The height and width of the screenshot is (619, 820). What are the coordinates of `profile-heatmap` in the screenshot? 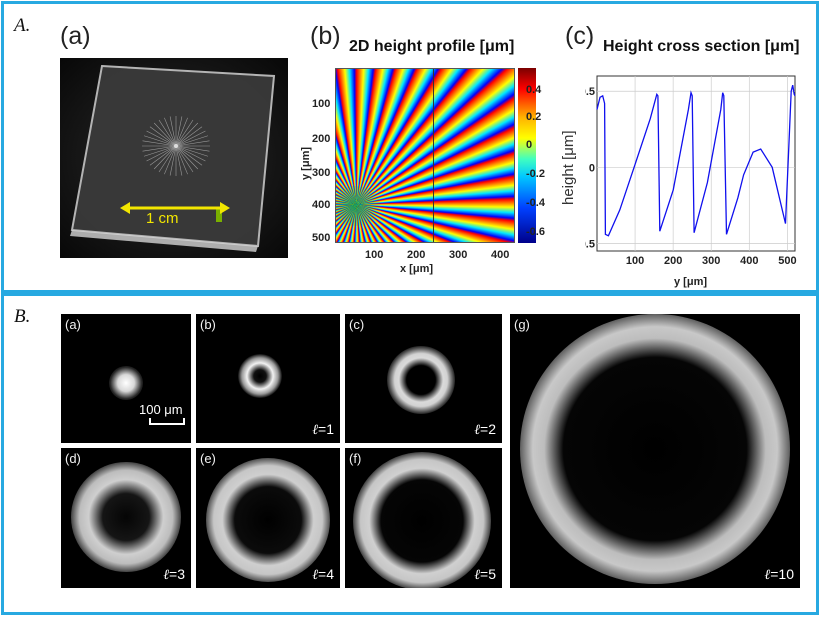 It's located at (425, 155).